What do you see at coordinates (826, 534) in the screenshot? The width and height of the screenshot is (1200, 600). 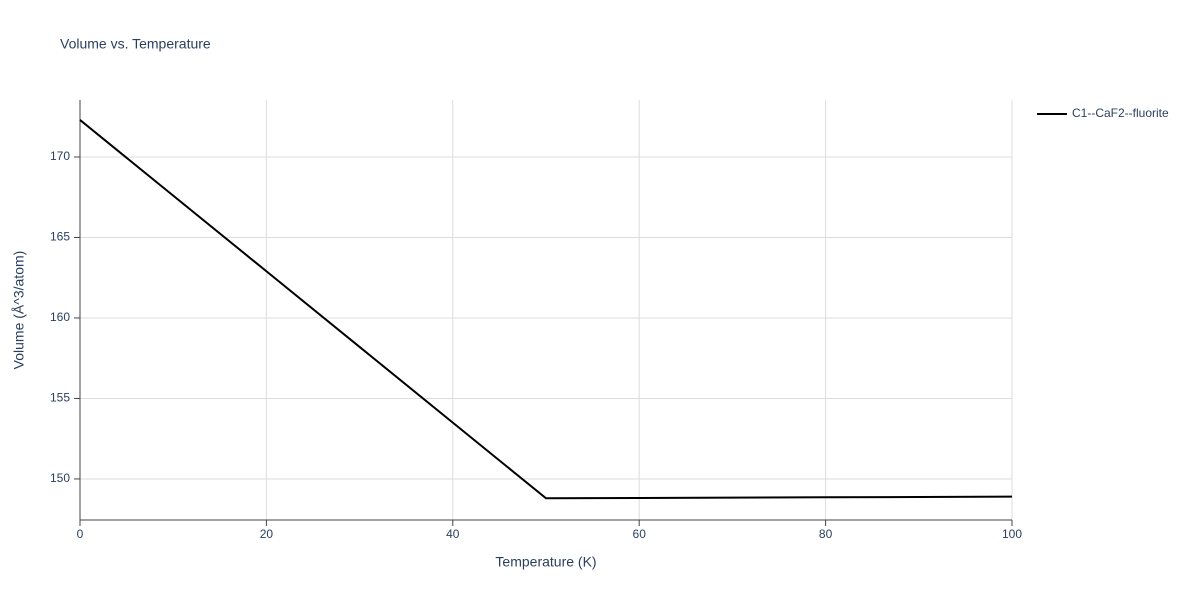 I see `x-tick-label: 80` at bounding box center [826, 534].